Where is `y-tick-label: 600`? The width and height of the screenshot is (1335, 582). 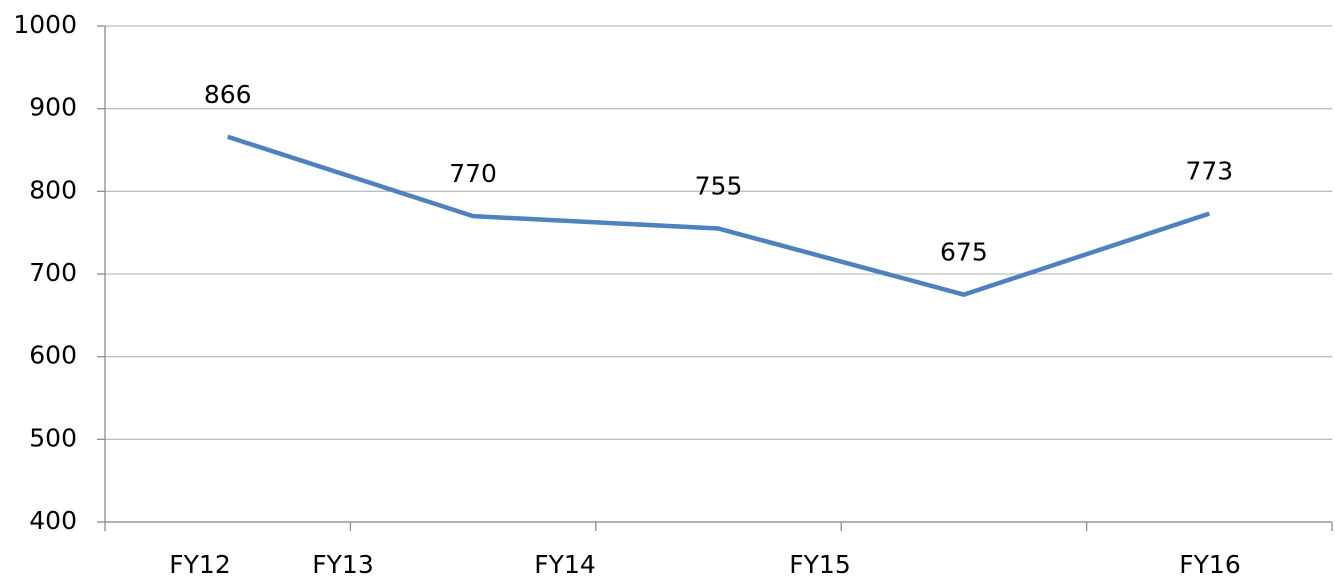
y-tick-label: 600 is located at coordinates (53, 355).